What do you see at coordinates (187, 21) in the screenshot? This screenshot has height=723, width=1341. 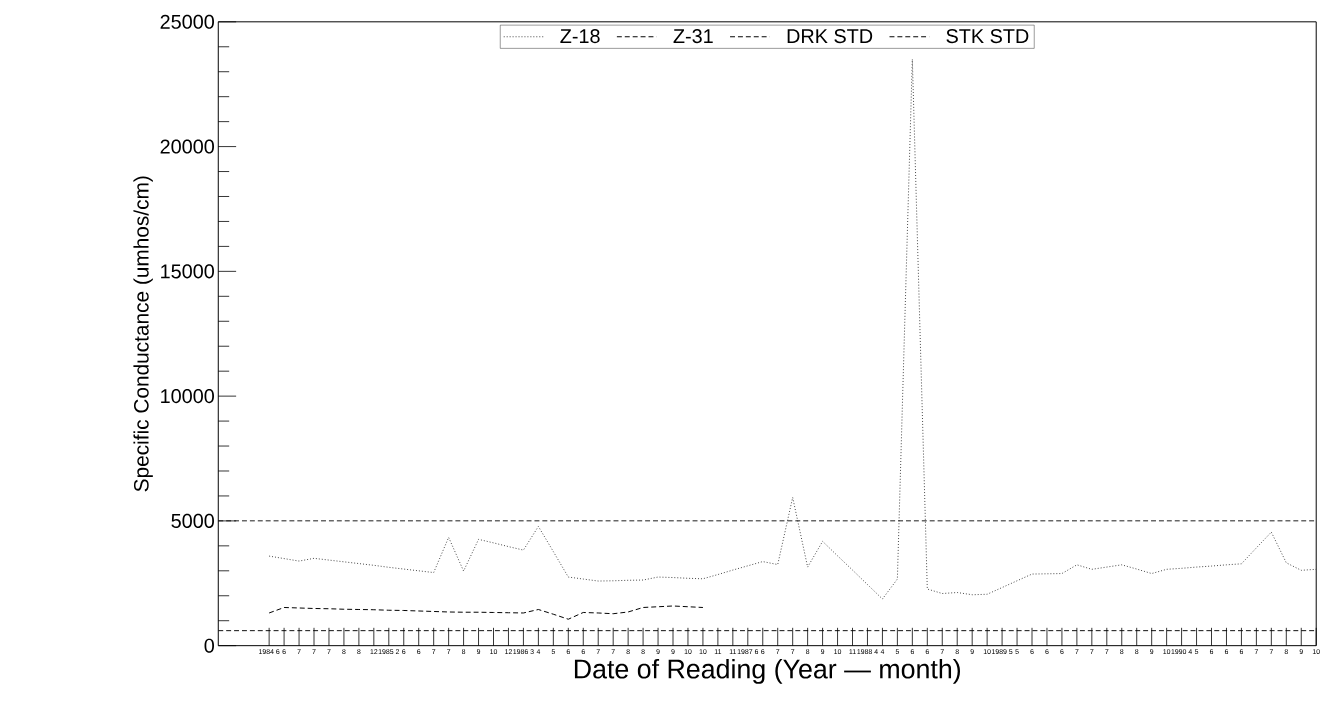 I see `y-tick-label: 25000` at bounding box center [187, 21].